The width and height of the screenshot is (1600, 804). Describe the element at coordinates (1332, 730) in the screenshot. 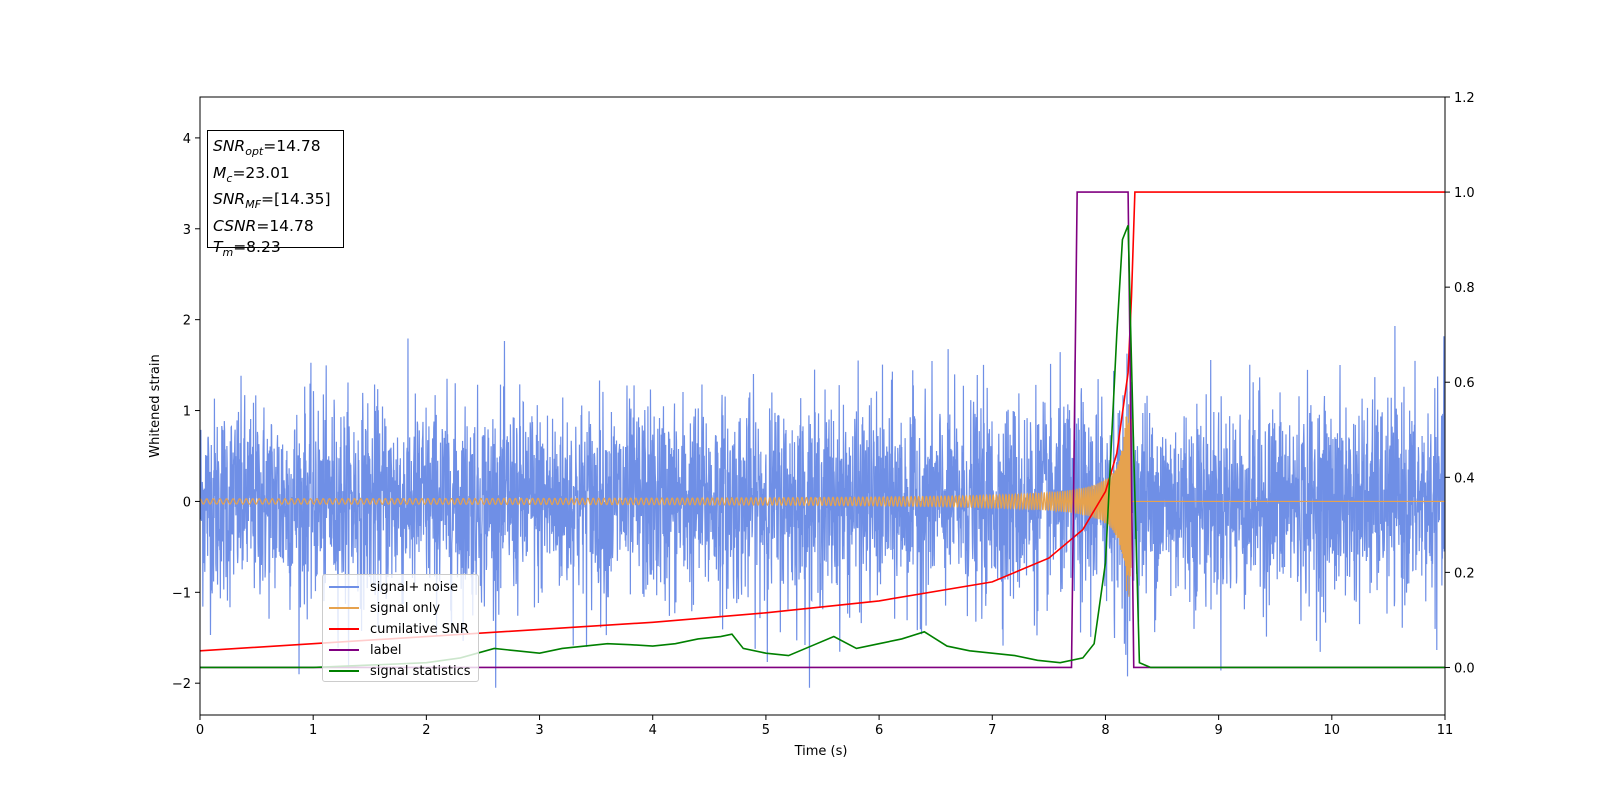

I see `x-tick-label: 10` at that location.